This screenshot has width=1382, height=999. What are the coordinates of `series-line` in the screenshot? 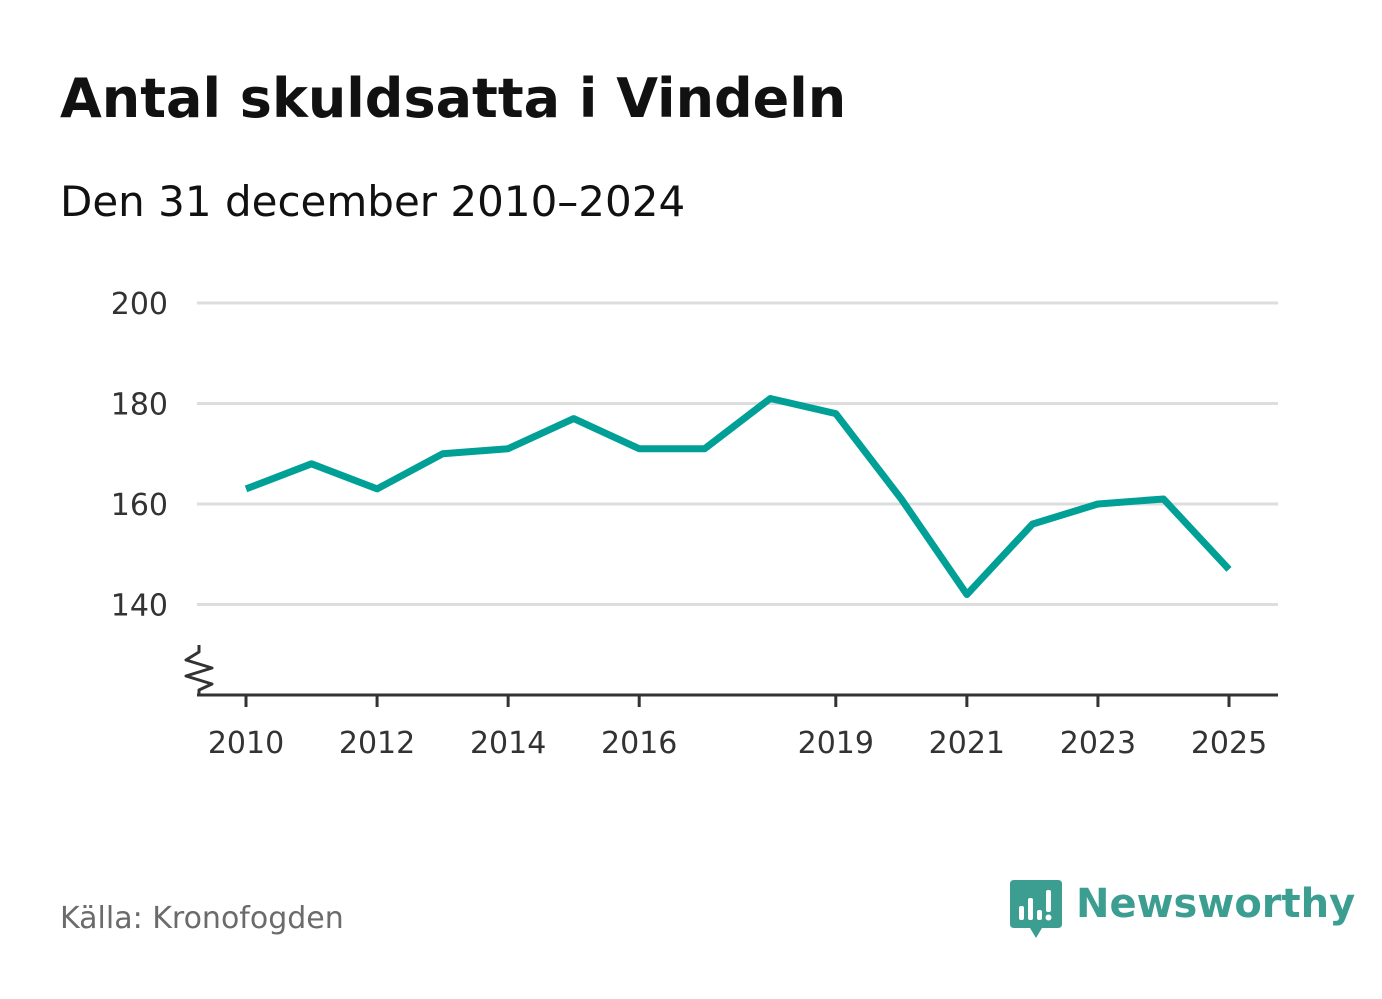 It's located at (738, 496).